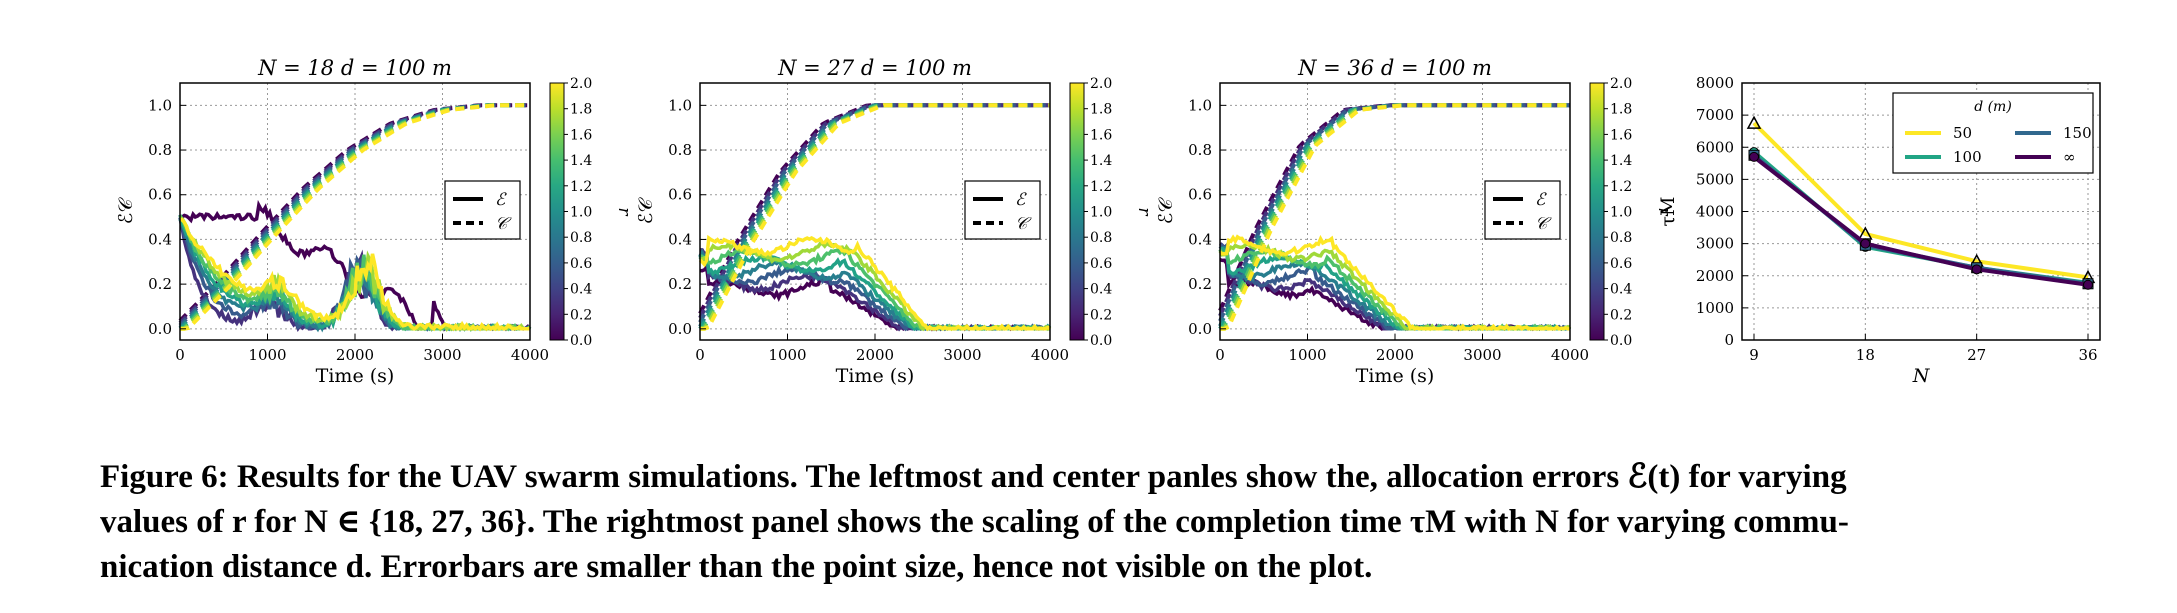 This screenshot has height=613, width=2177. Describe the element at coordinates (354, 68) in the screenshot. I see `chart-title: N = 18 d = 100 m` at that location.